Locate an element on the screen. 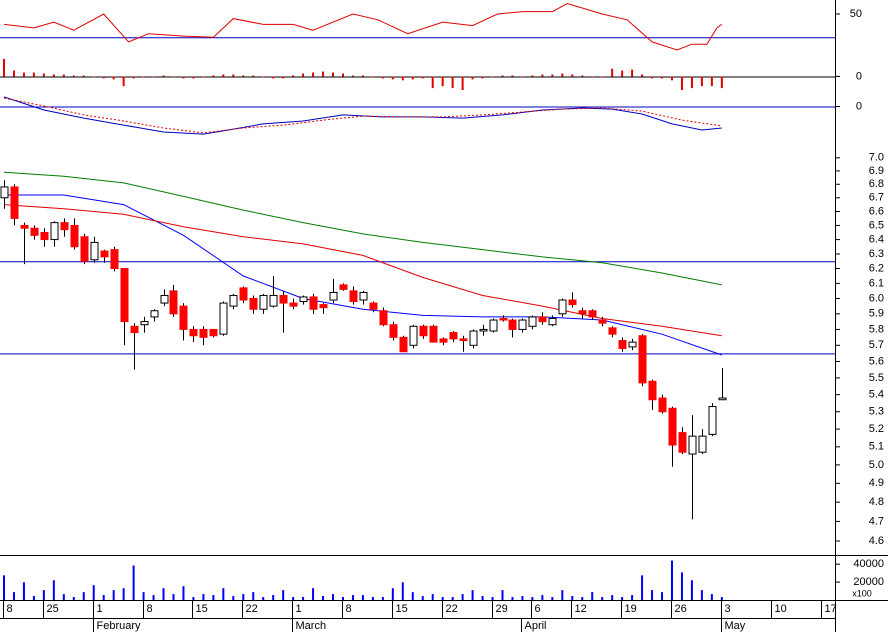 The height and width of the screenshot is (632, 888). y-tick-label: 5.2 is located at coordinates (876, 429).